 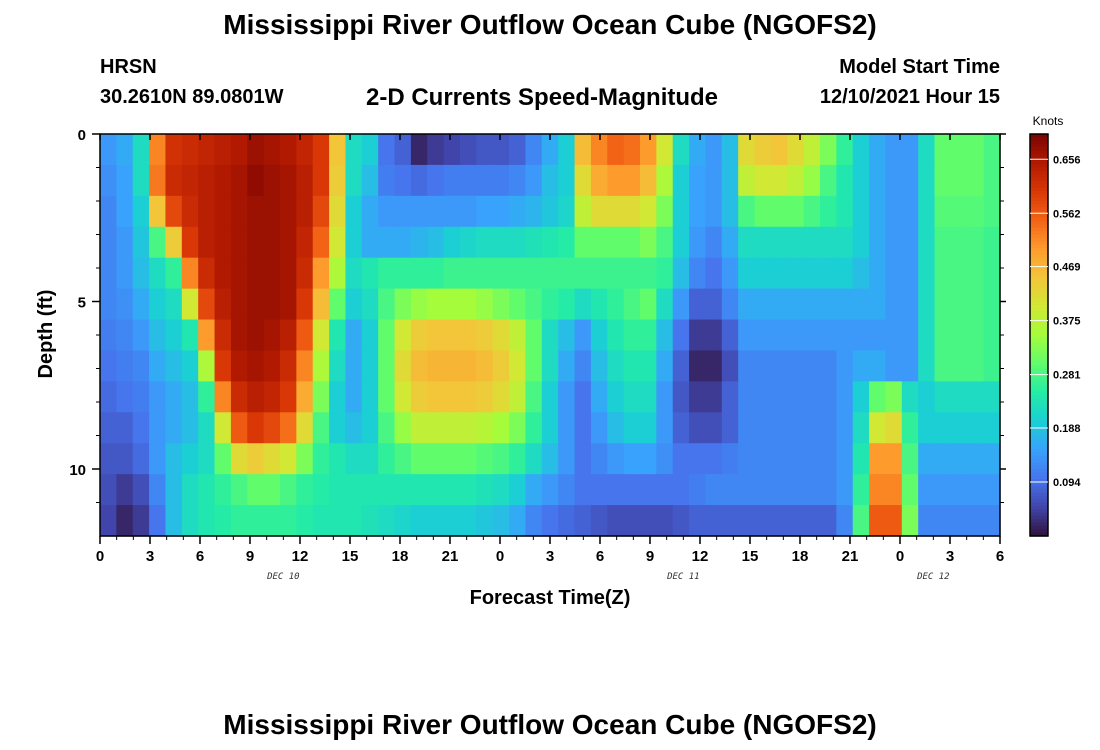 What do you see at coordinates (150, 556) in the screenshot?
I see `x-tick-label: 3` at bounding box center [150, 556].